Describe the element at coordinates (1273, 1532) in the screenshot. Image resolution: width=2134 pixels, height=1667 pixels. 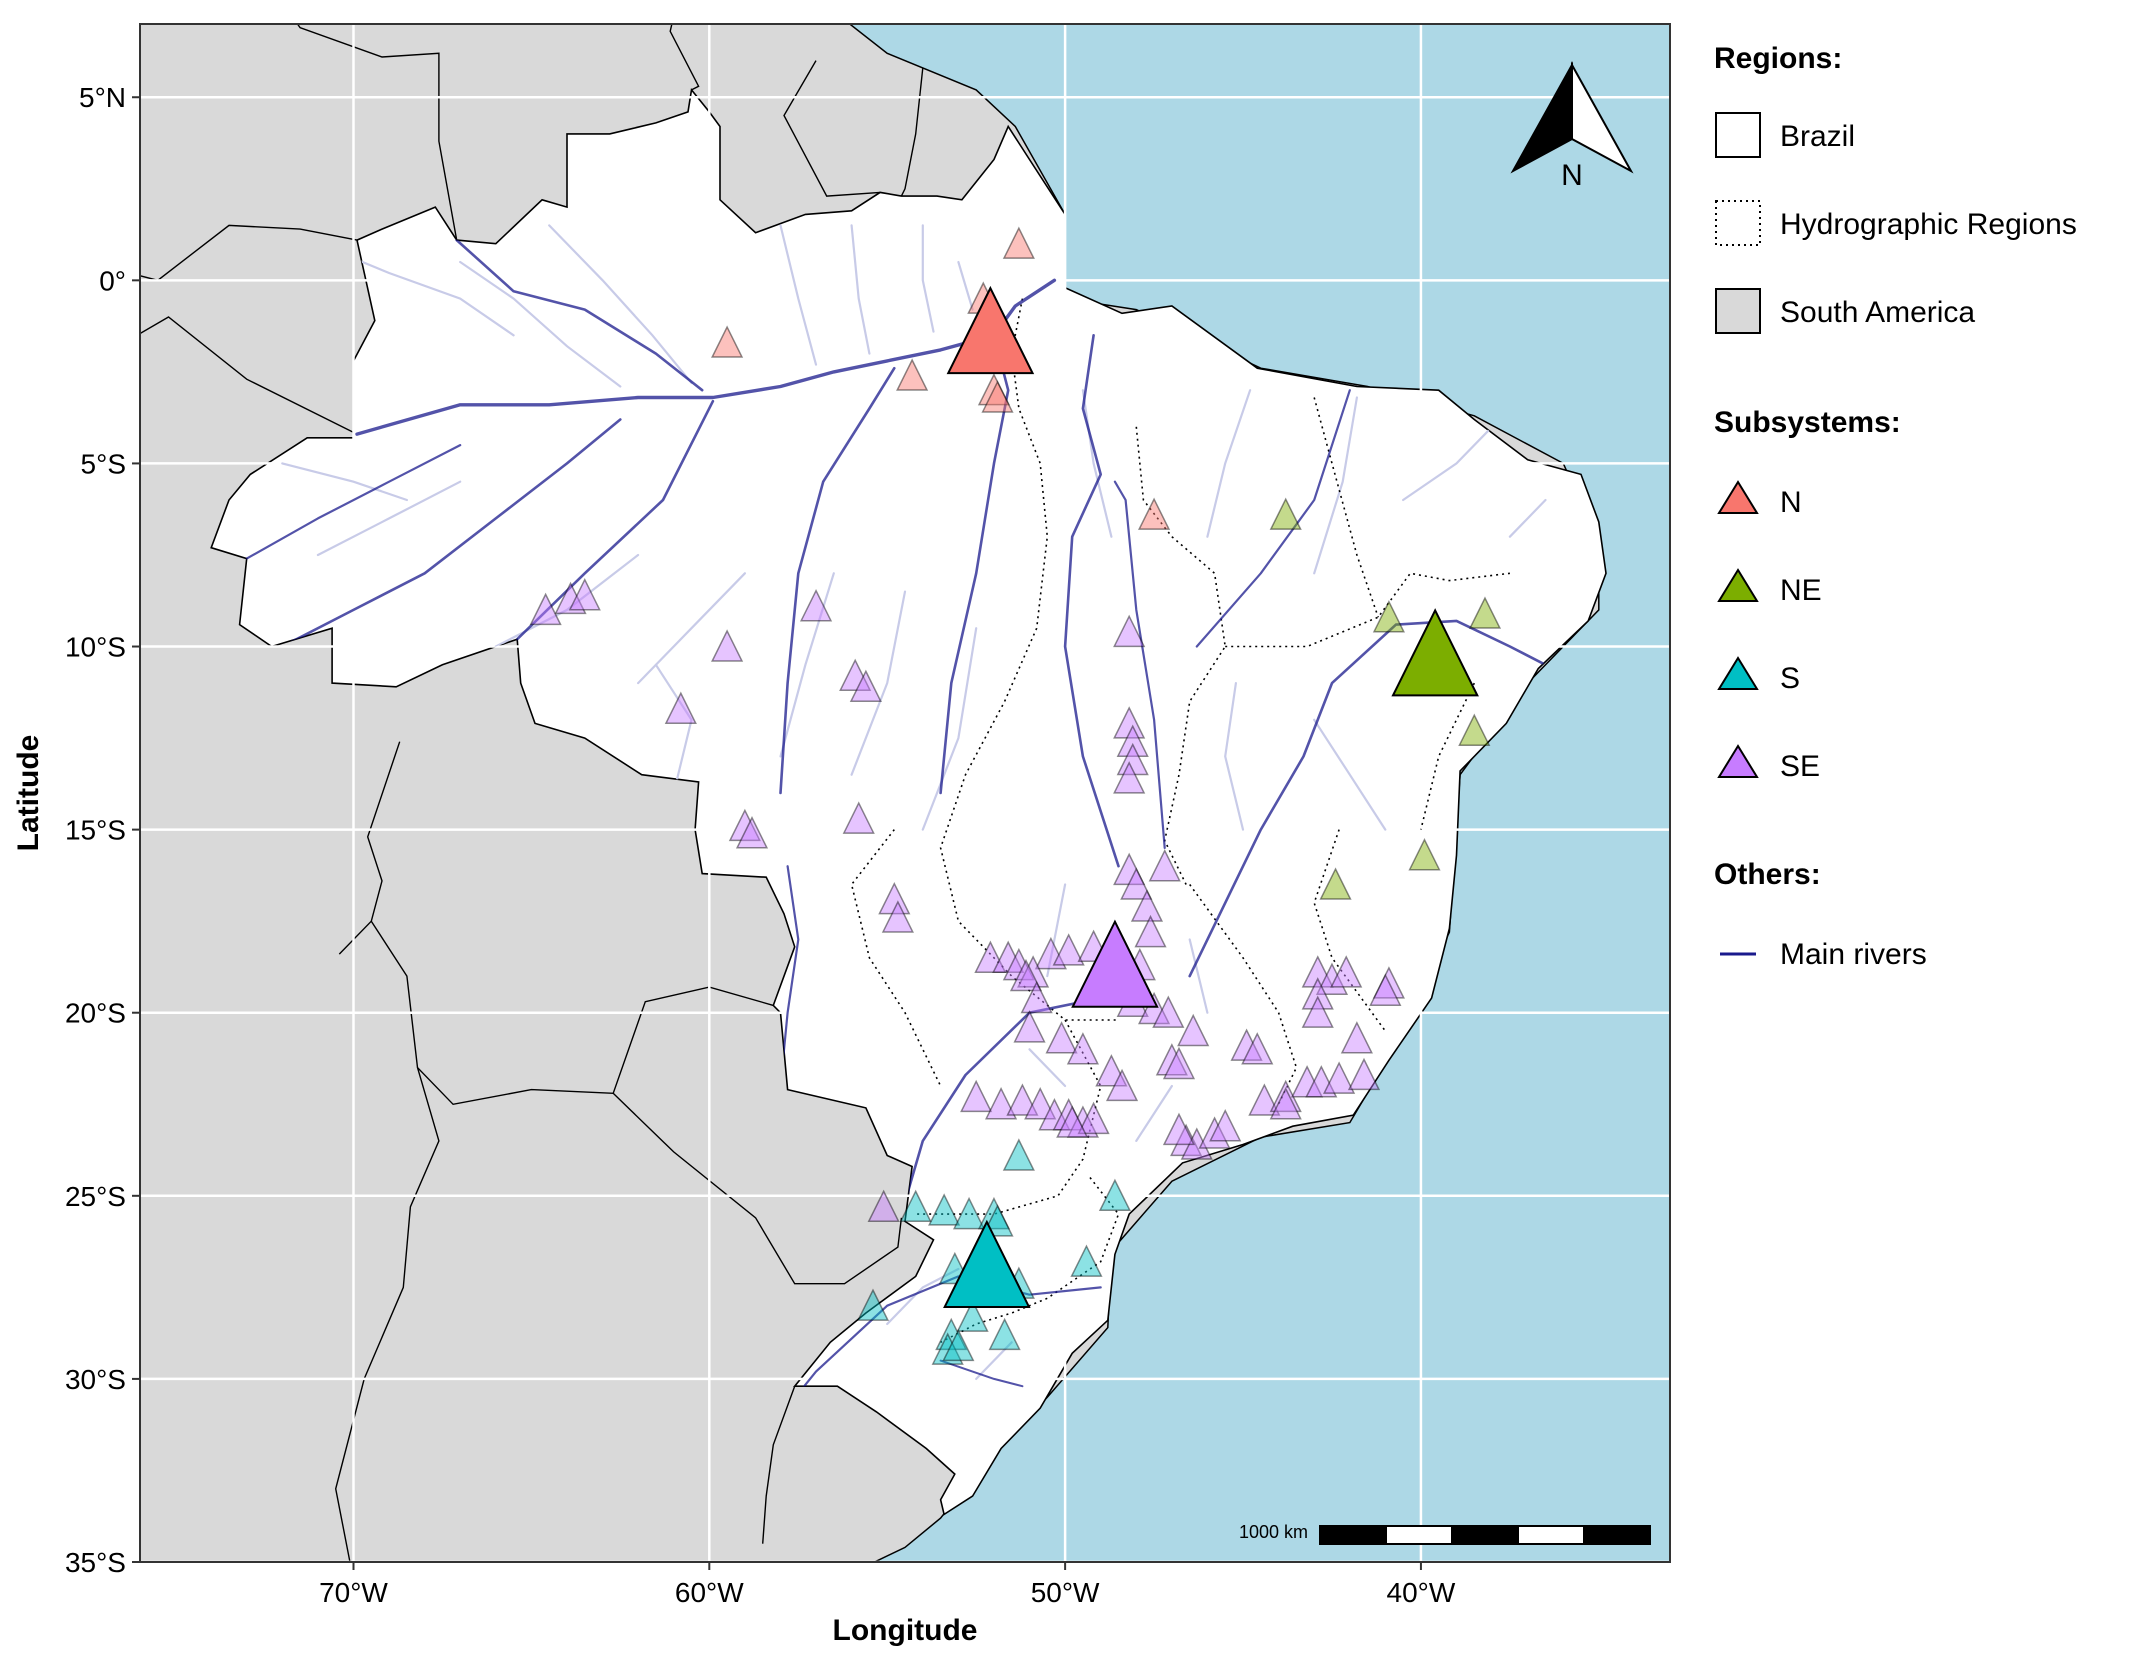
I see `scale-bar-label: 1000 km` at that location.